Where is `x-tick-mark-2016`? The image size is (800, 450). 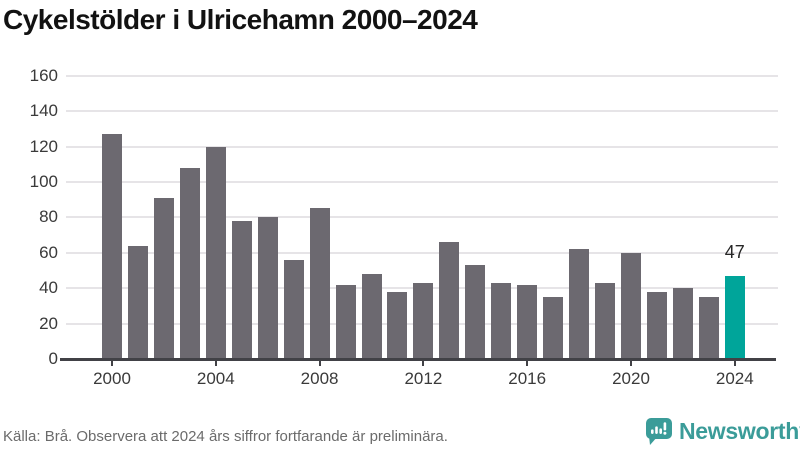 x-tick-mark-2016 is located at coordinates (527, 363).